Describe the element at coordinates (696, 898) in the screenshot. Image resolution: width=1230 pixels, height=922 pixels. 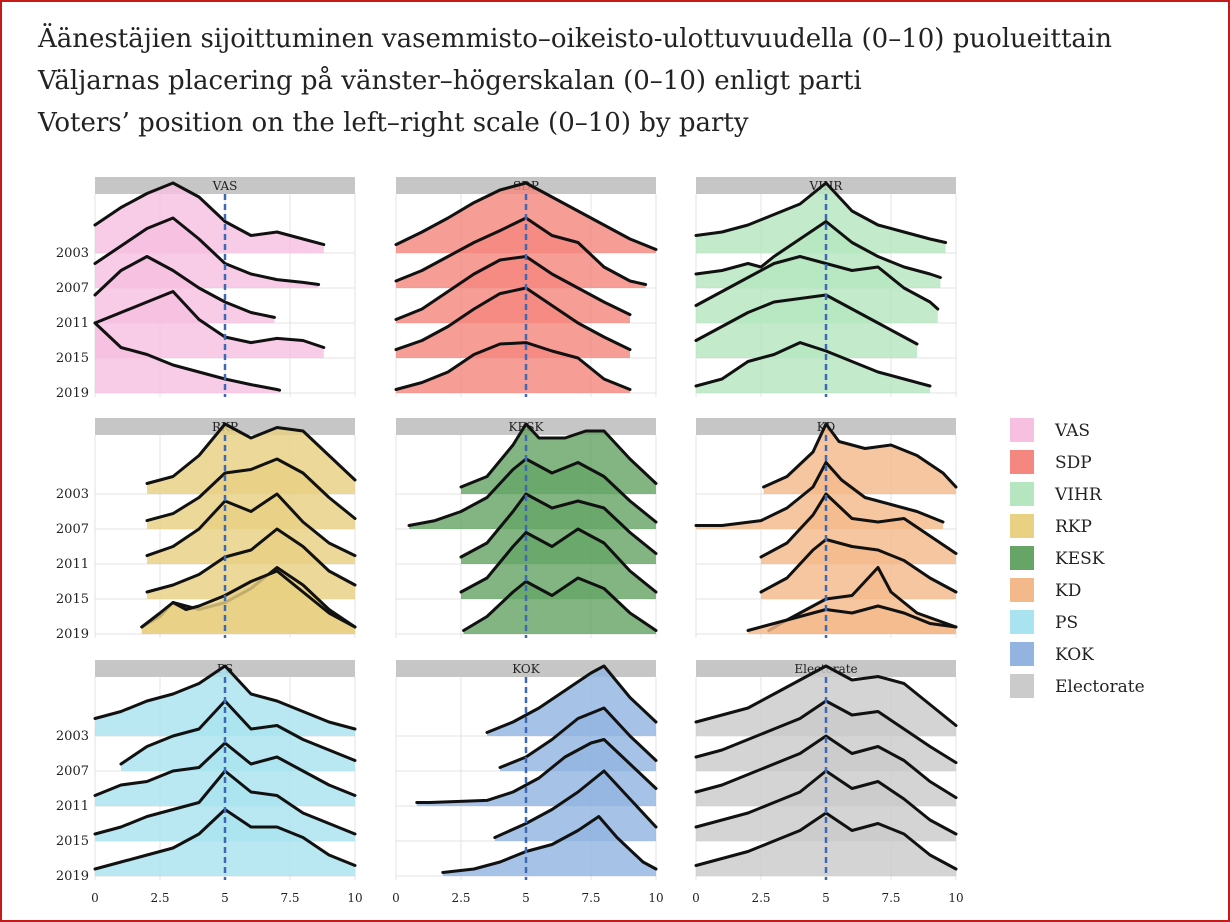
I see `x-tick-label: 0` at that location.